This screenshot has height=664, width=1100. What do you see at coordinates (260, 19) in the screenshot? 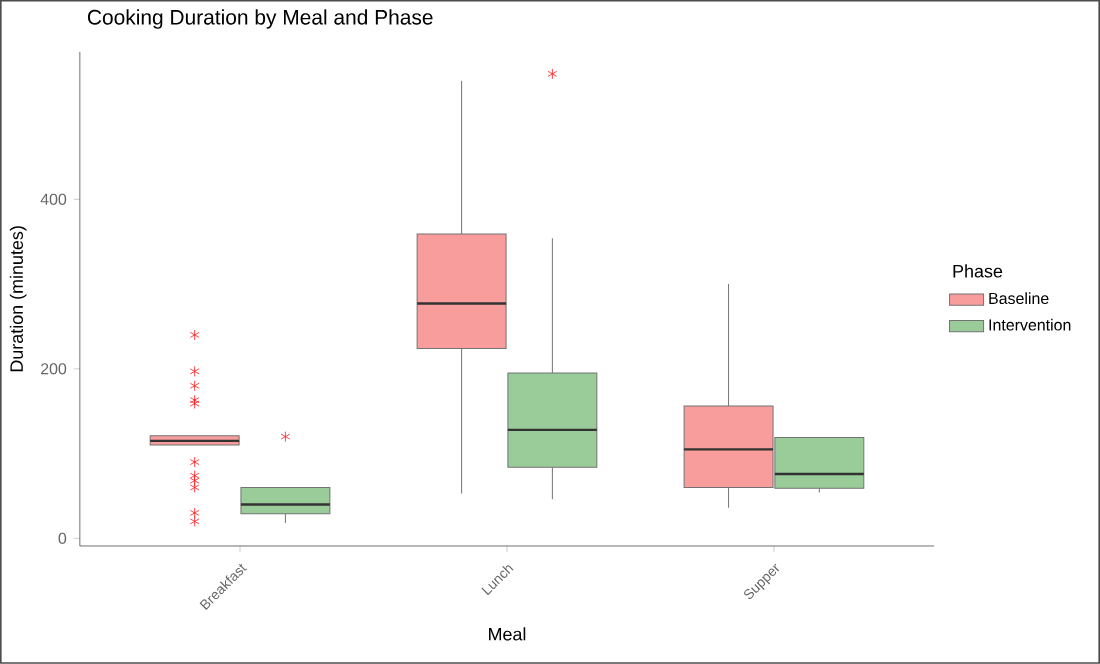
I see `chart-title: Cooking Duration by Meal and Phase` at bounding box center [260, 19].